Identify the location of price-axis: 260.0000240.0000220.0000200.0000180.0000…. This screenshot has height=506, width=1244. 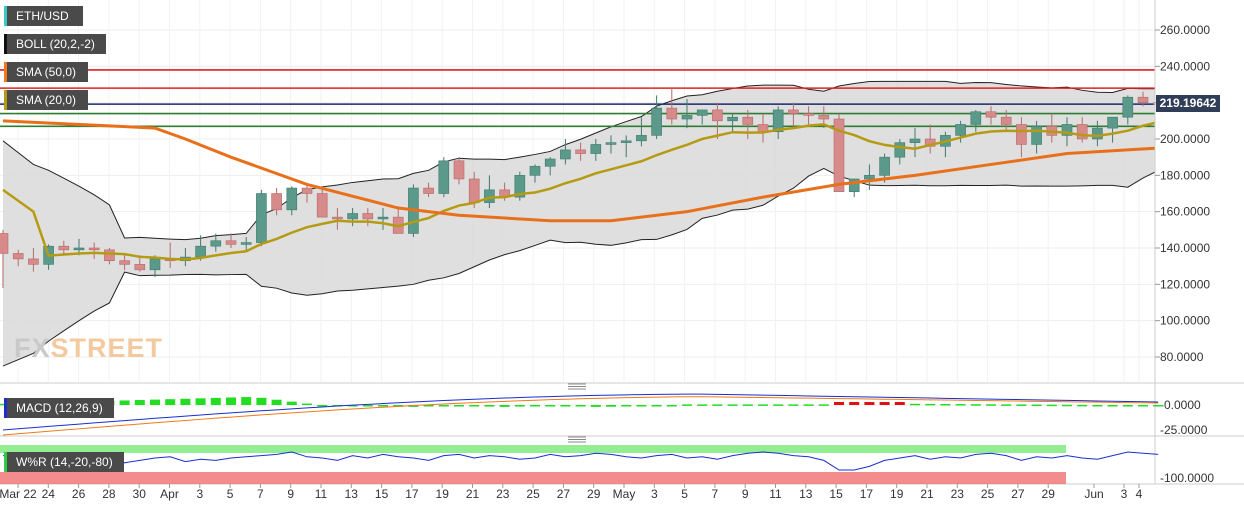
(1182, 193).